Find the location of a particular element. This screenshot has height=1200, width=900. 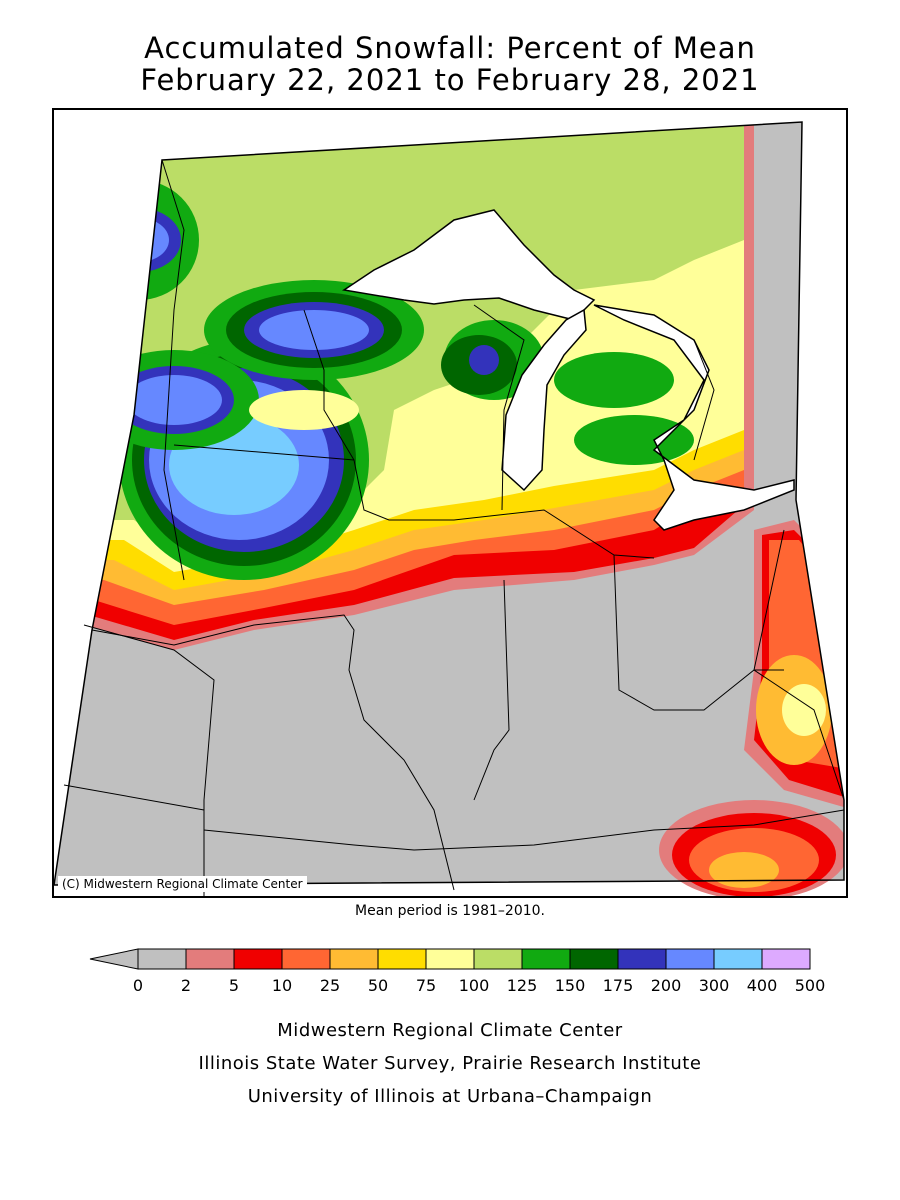

legend-underflow-arrow is located at coordinates (114, 959).